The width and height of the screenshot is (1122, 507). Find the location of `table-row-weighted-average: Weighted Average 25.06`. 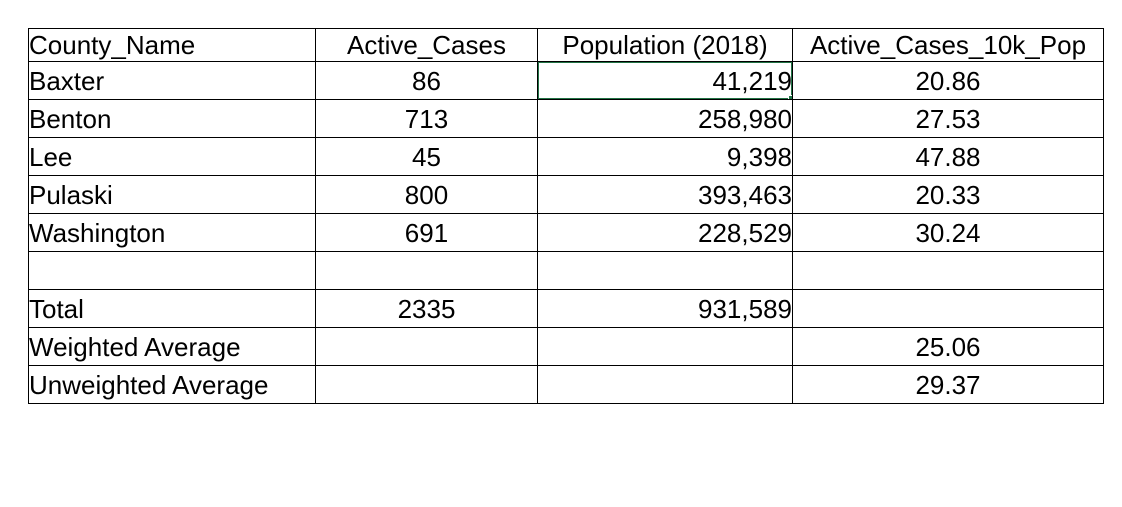

table-row-weighted-average: Weighted Average 25.06 is located at coordinates (566, 346).